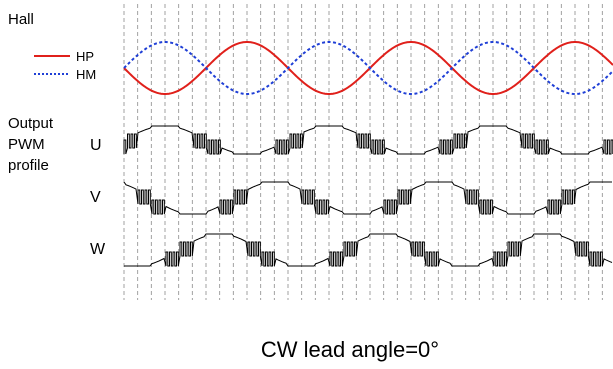  What do you see at coordinates (26, 144) in the screenshot?
I see `pwm-label: PWM` at bounding box center [26, 144].